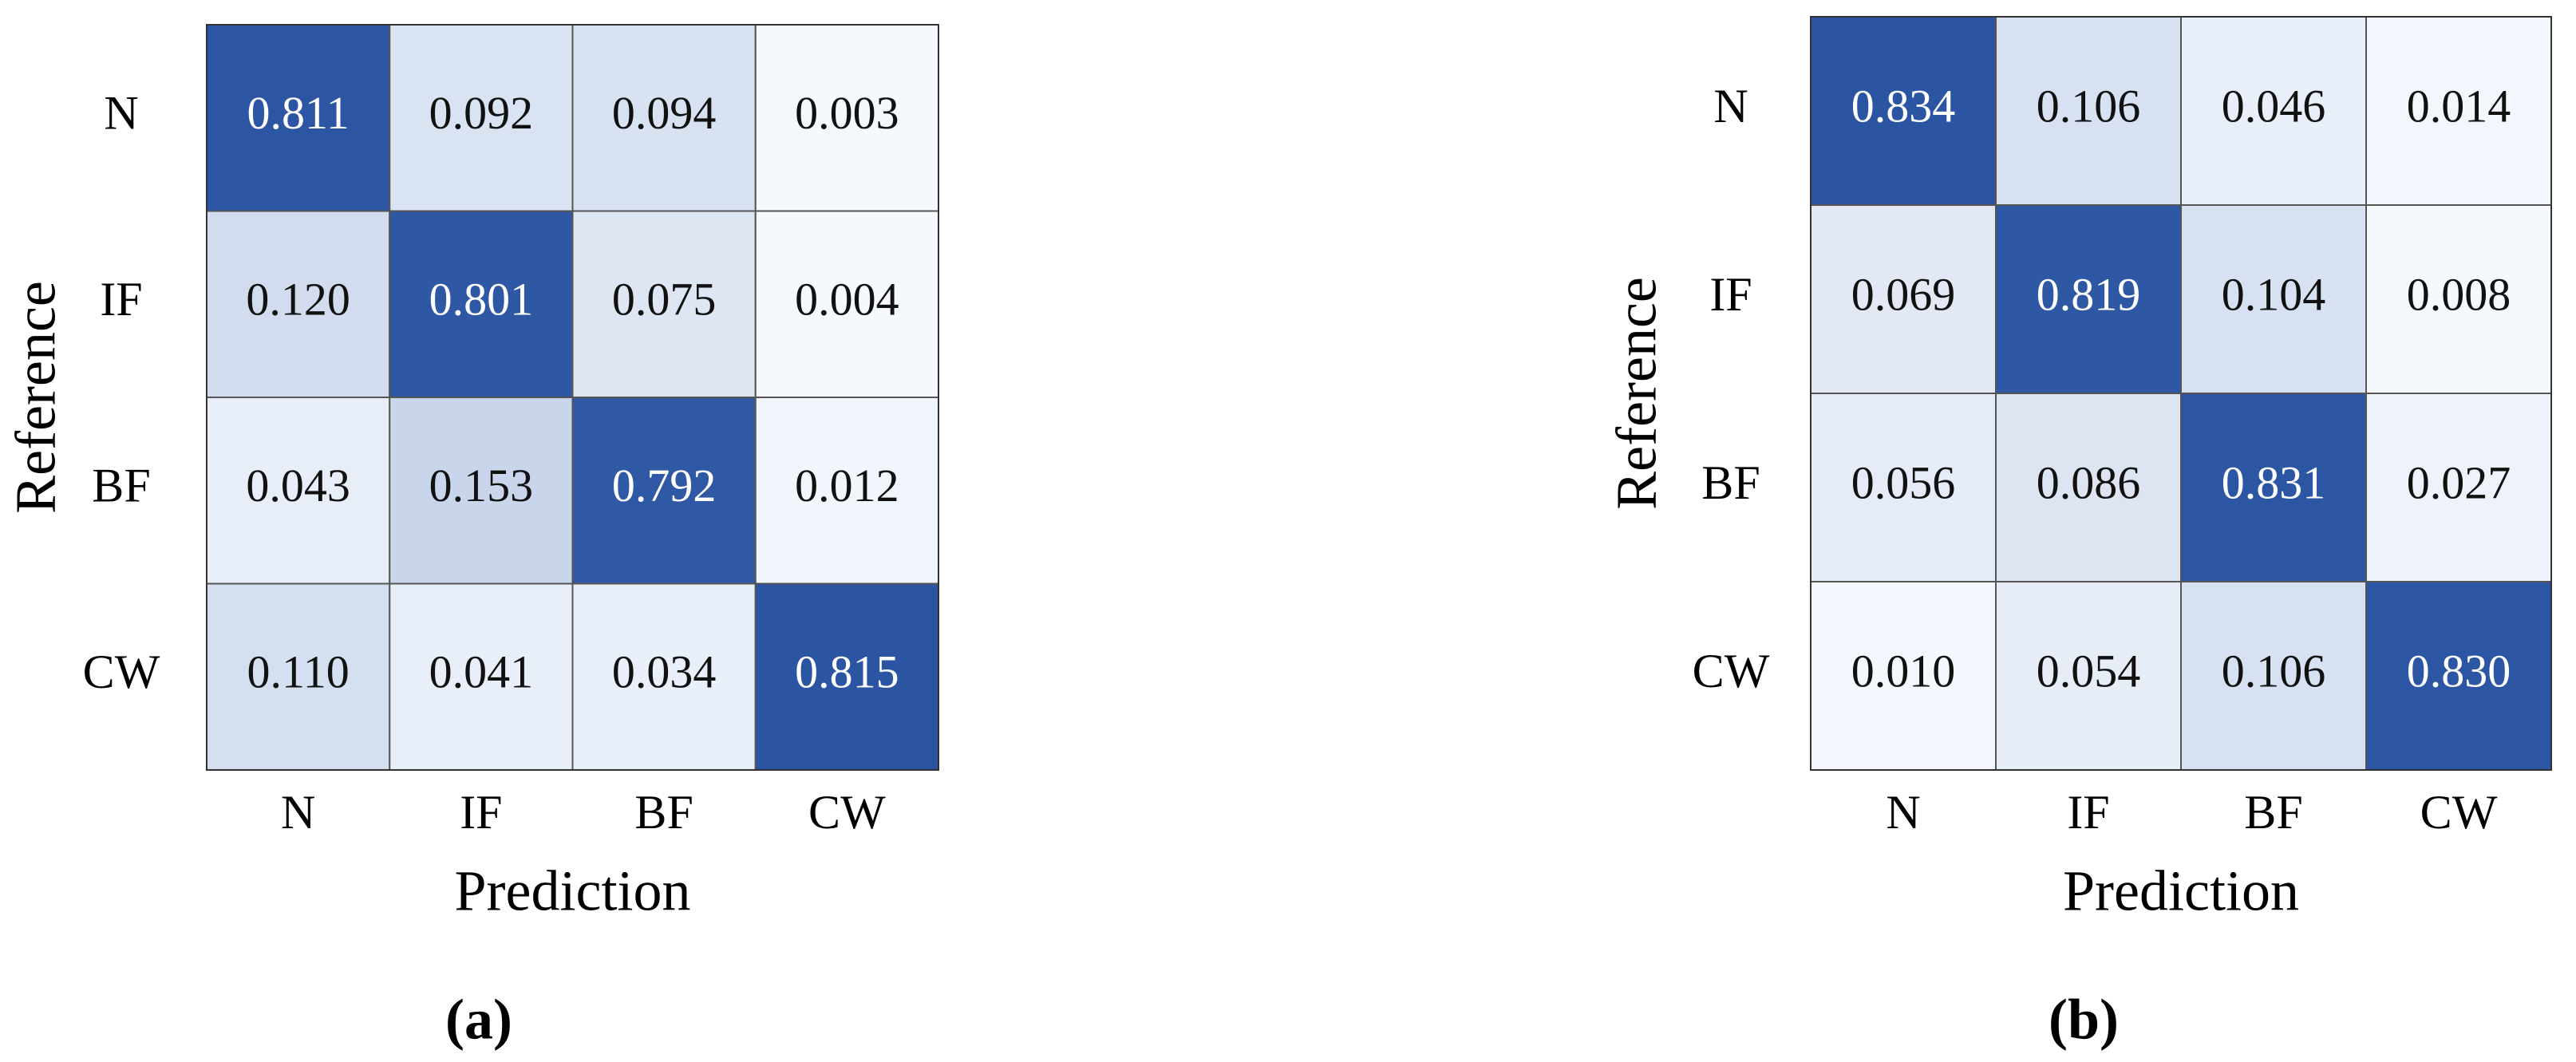 This screenshot has height=1062, width=2576. Describe the element at coordinates (2459, 106) in the screenshot. I see `cell-label: 0.014` at that location.